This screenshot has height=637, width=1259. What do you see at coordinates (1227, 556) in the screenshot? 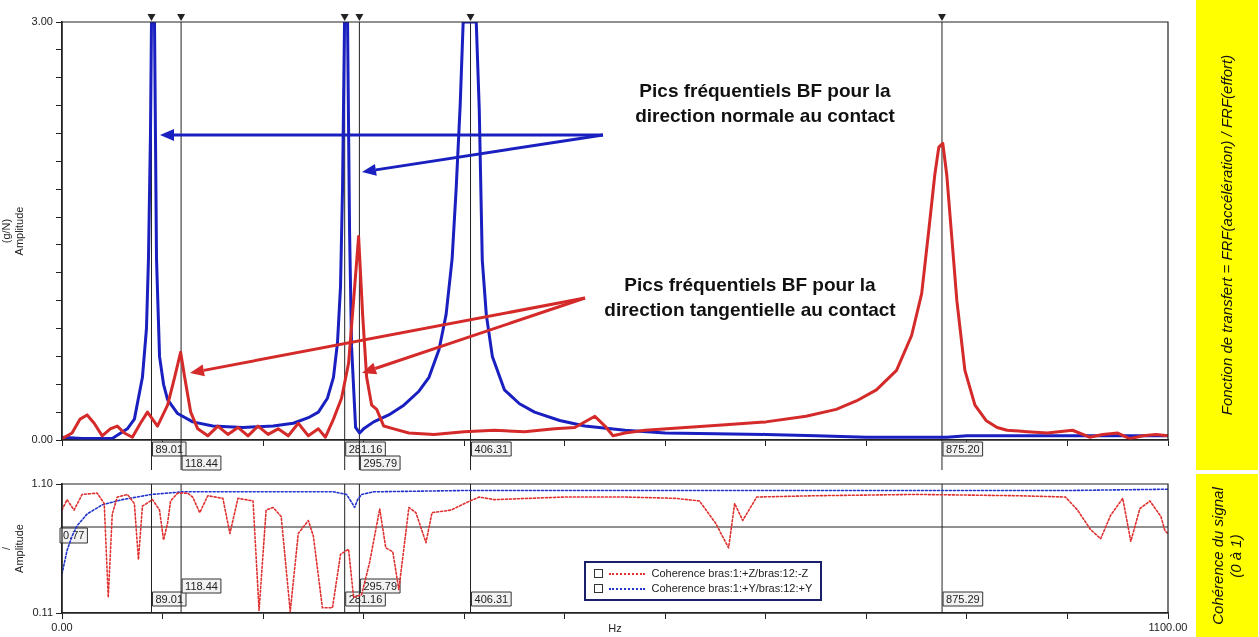
I see `y2-axis-title: Cohérence du signal (0 à 1)` at bounding box center [1227, 556].